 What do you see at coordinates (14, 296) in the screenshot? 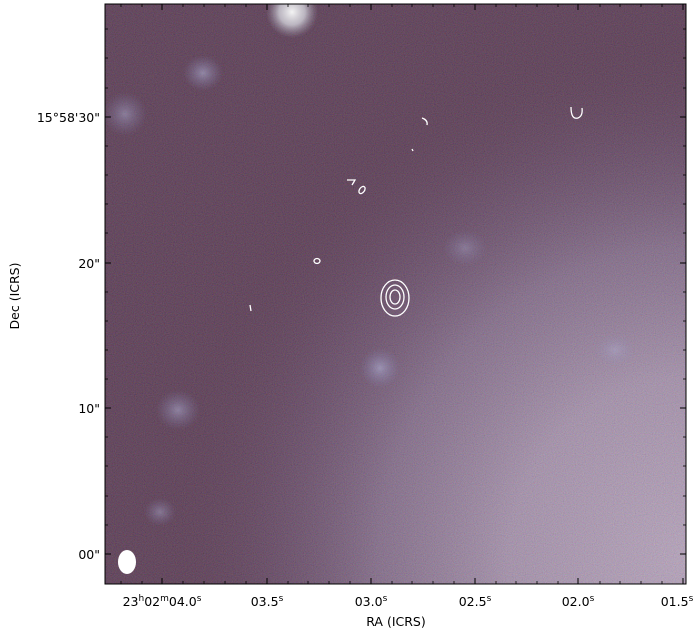
I see `y-axis-title: Dec (ICRS)` at bounding box center [14, 296].